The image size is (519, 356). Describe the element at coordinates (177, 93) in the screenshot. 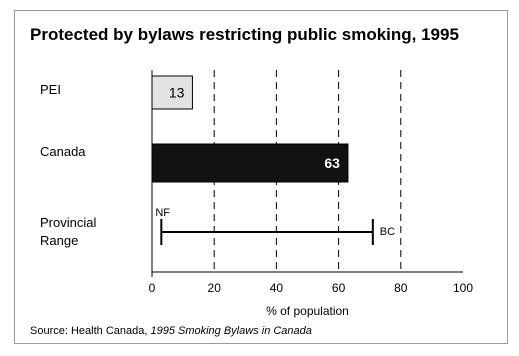

I see `bar-value-label-pei: 13` at that location.